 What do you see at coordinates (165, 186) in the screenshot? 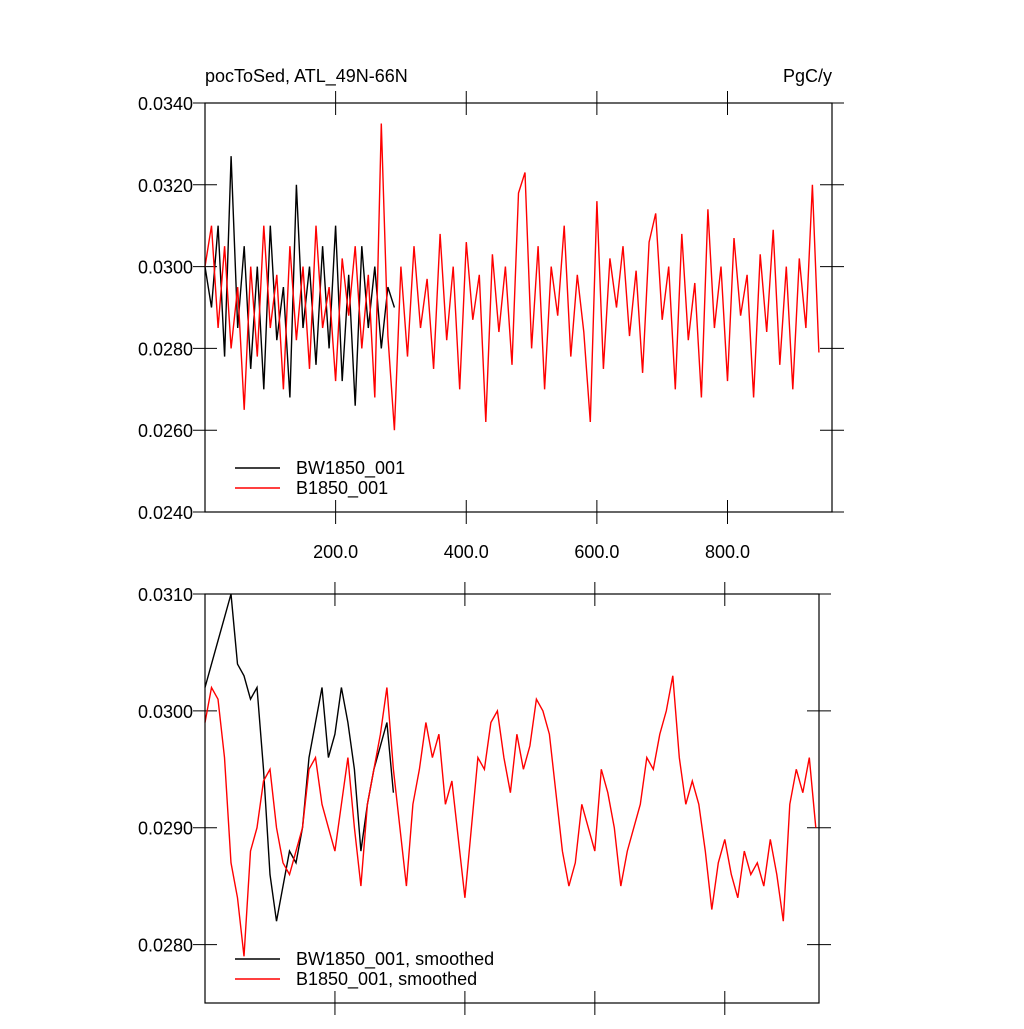
I see `y-tick-label: 0.0320` at bounding box center [165, 186].